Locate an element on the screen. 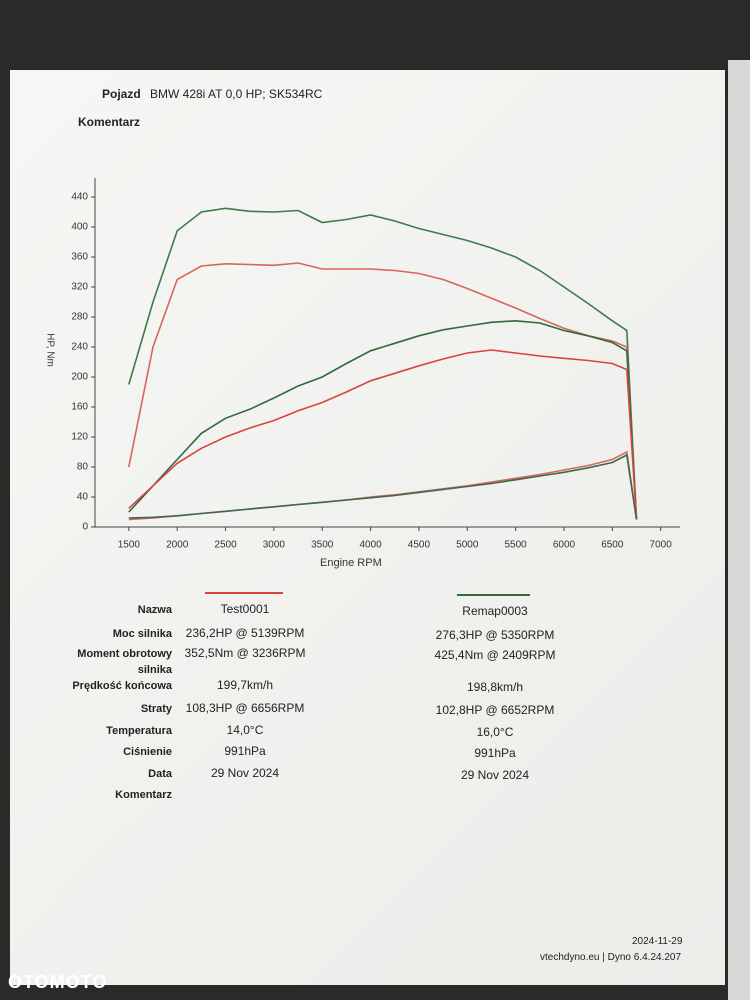 The image size is (750, 1000). x-tick-label: 2000 is located at coordinates (177, 545).